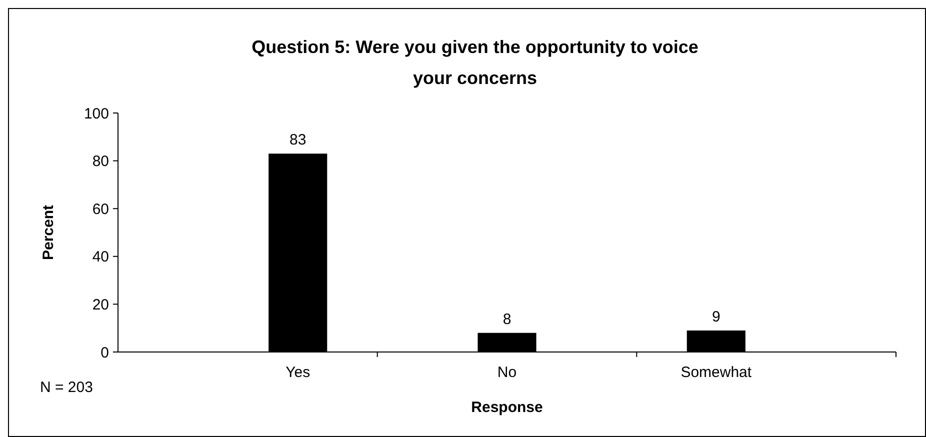  What do you see at coordinates (66, 387) in the screenshot?
I see `text: N = 203` at bounding box center [66, 387].